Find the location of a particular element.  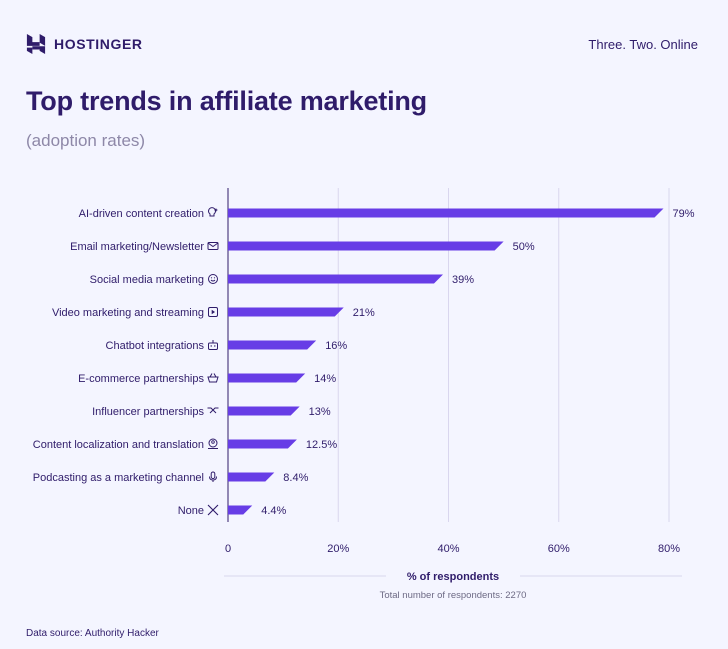

page-title: Top trends in affiliate marketing is located at coordinates (226, 101).